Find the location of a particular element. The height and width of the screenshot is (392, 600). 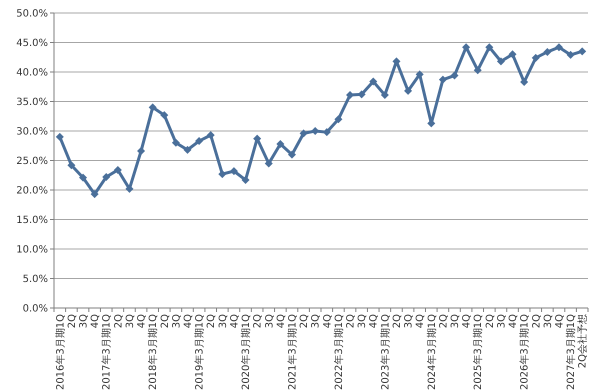

x-tick-label: 2023年3月期1Q is located at coordinates (385, 352).